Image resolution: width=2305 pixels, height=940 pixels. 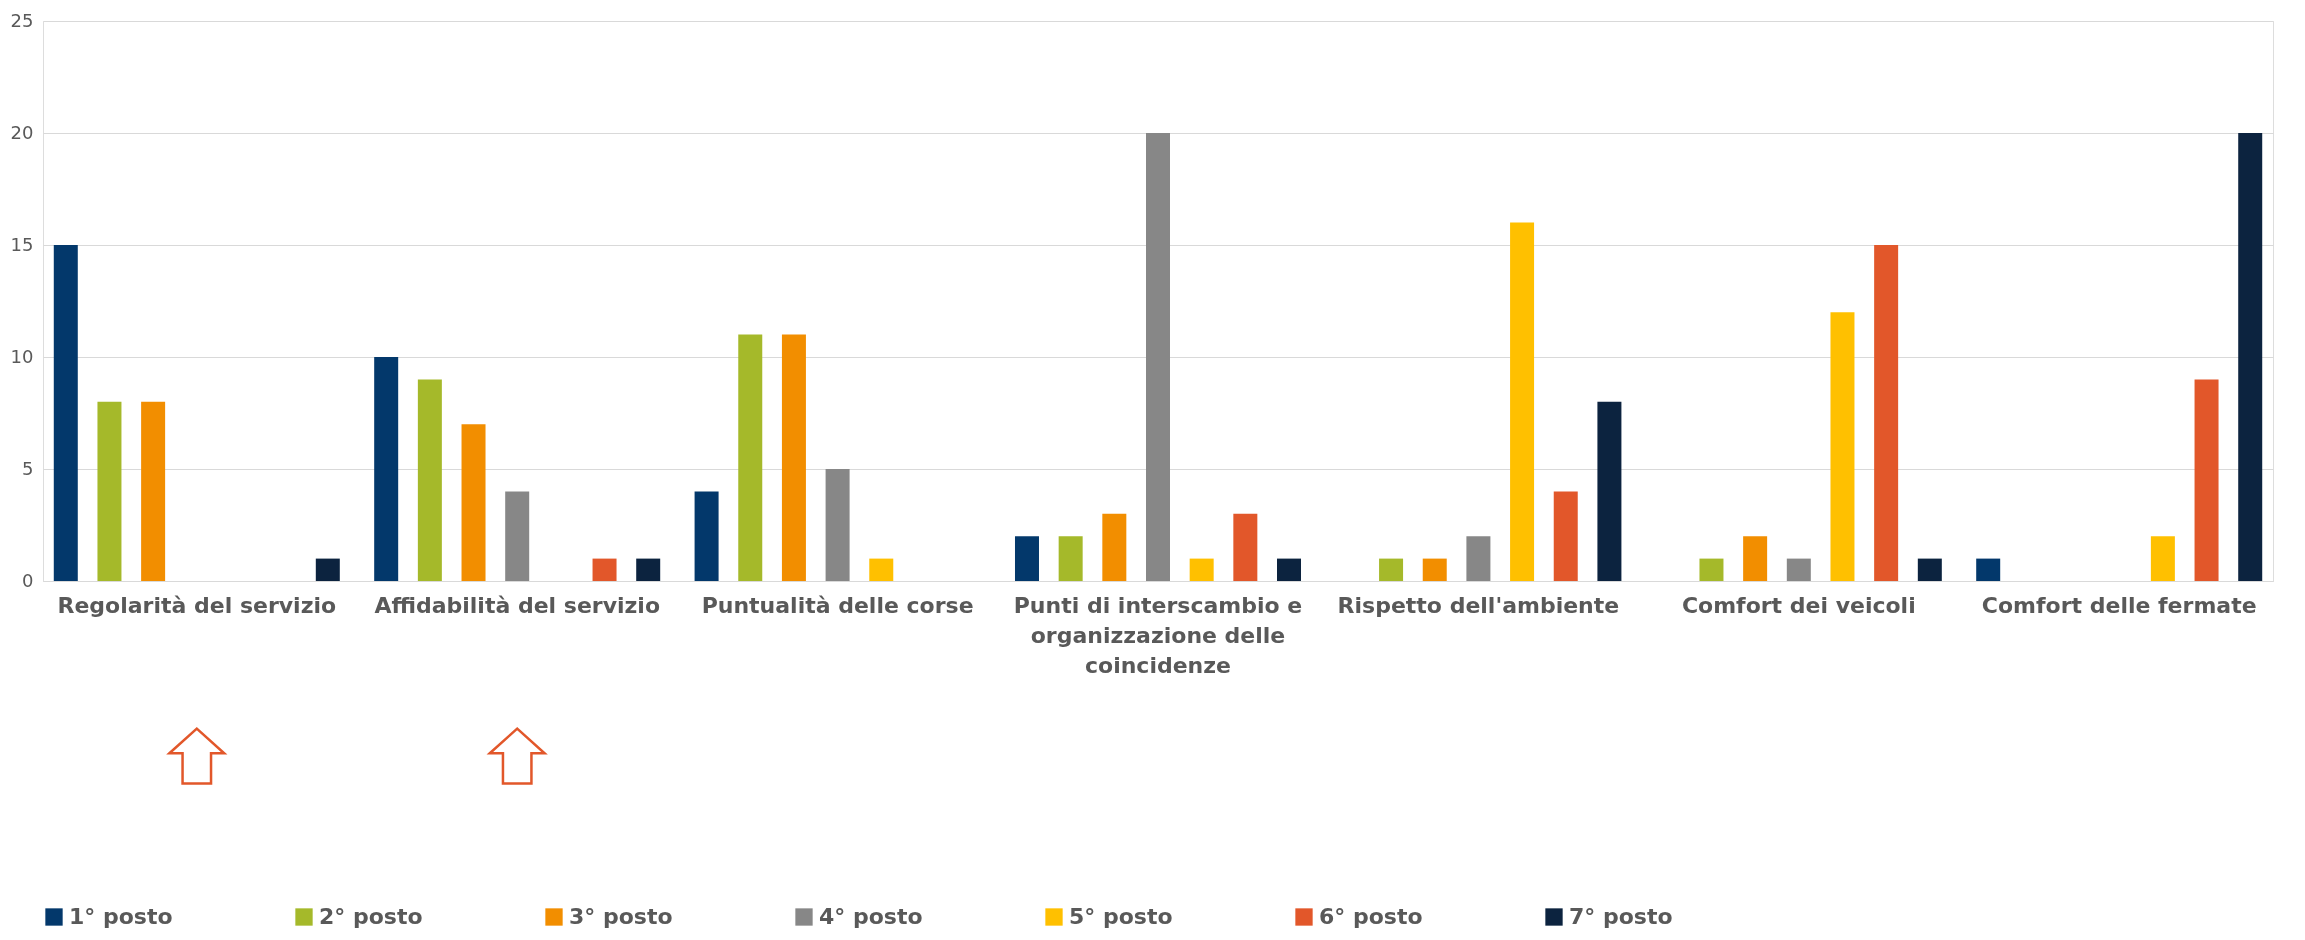 I want to click on legend-label: 2° posto, so click(x=371, y=916).